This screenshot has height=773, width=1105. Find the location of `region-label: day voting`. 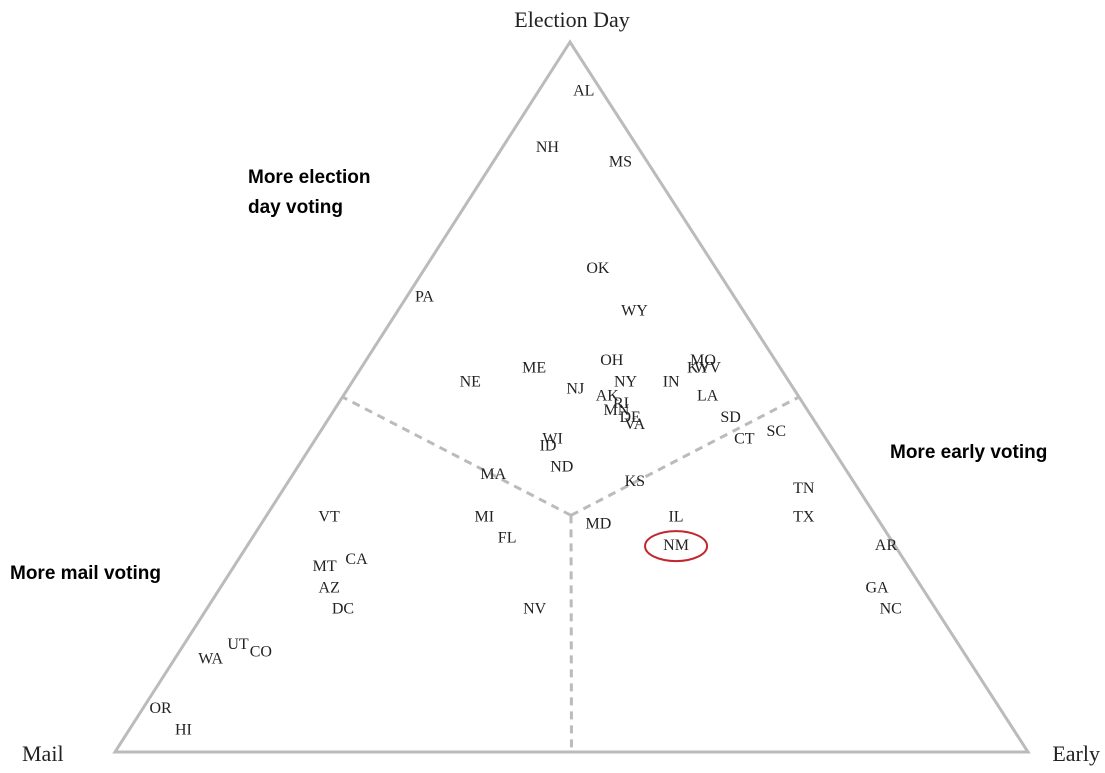

region-label: day voting is located at coordinates (295, 207).